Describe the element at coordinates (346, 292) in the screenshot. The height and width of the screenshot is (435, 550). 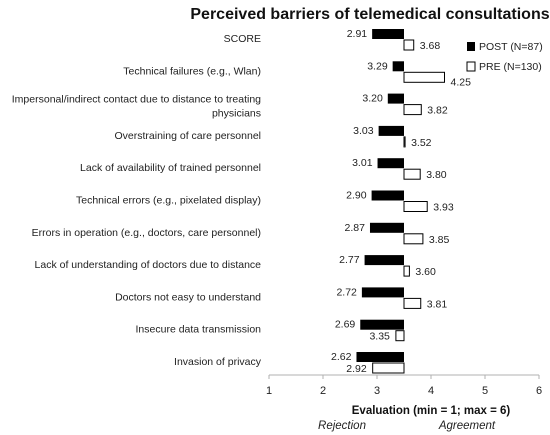
I see `value-label-post: 2.72` at that location.